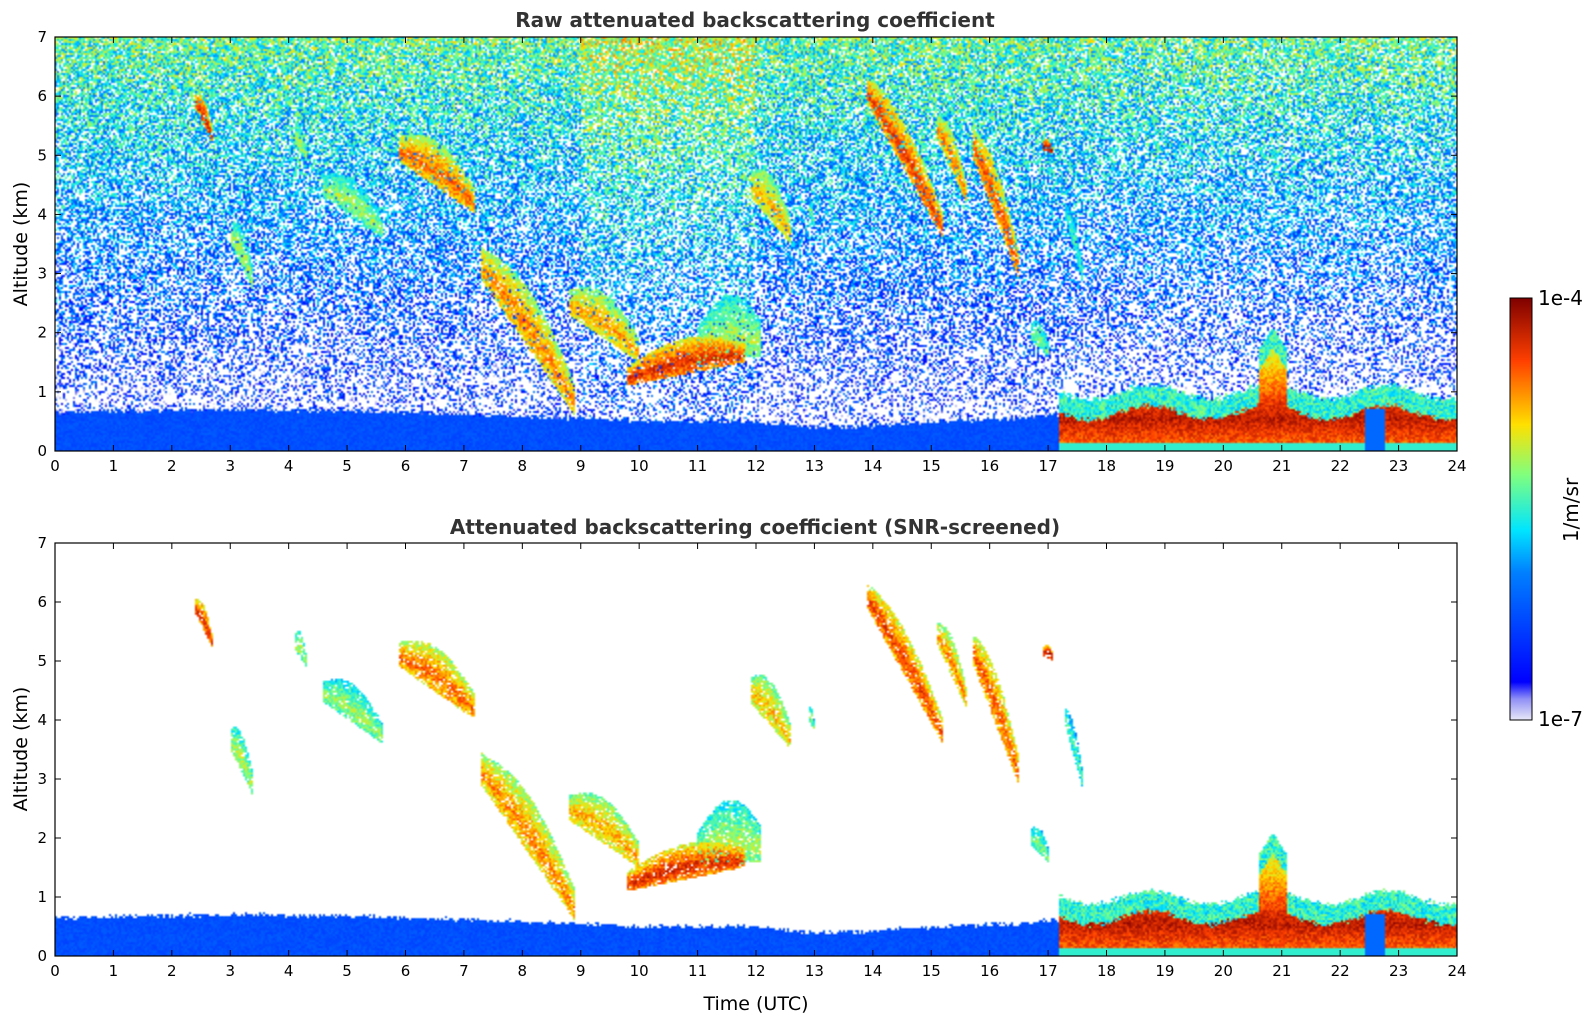  I want to click on x-axis-label: Time (UTC), so click(755, 1004).